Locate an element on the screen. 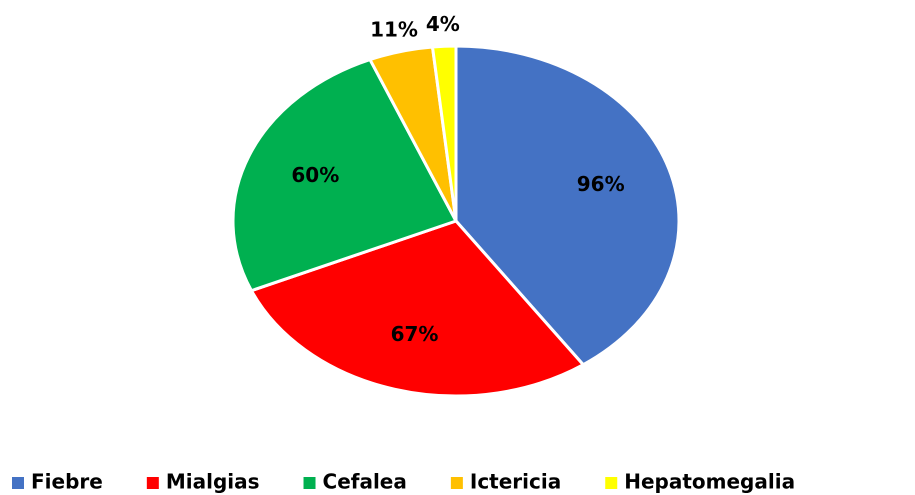 The width and height of the screenshot is (915, 495). data-label: 11% is located at coordinates (394, 30).